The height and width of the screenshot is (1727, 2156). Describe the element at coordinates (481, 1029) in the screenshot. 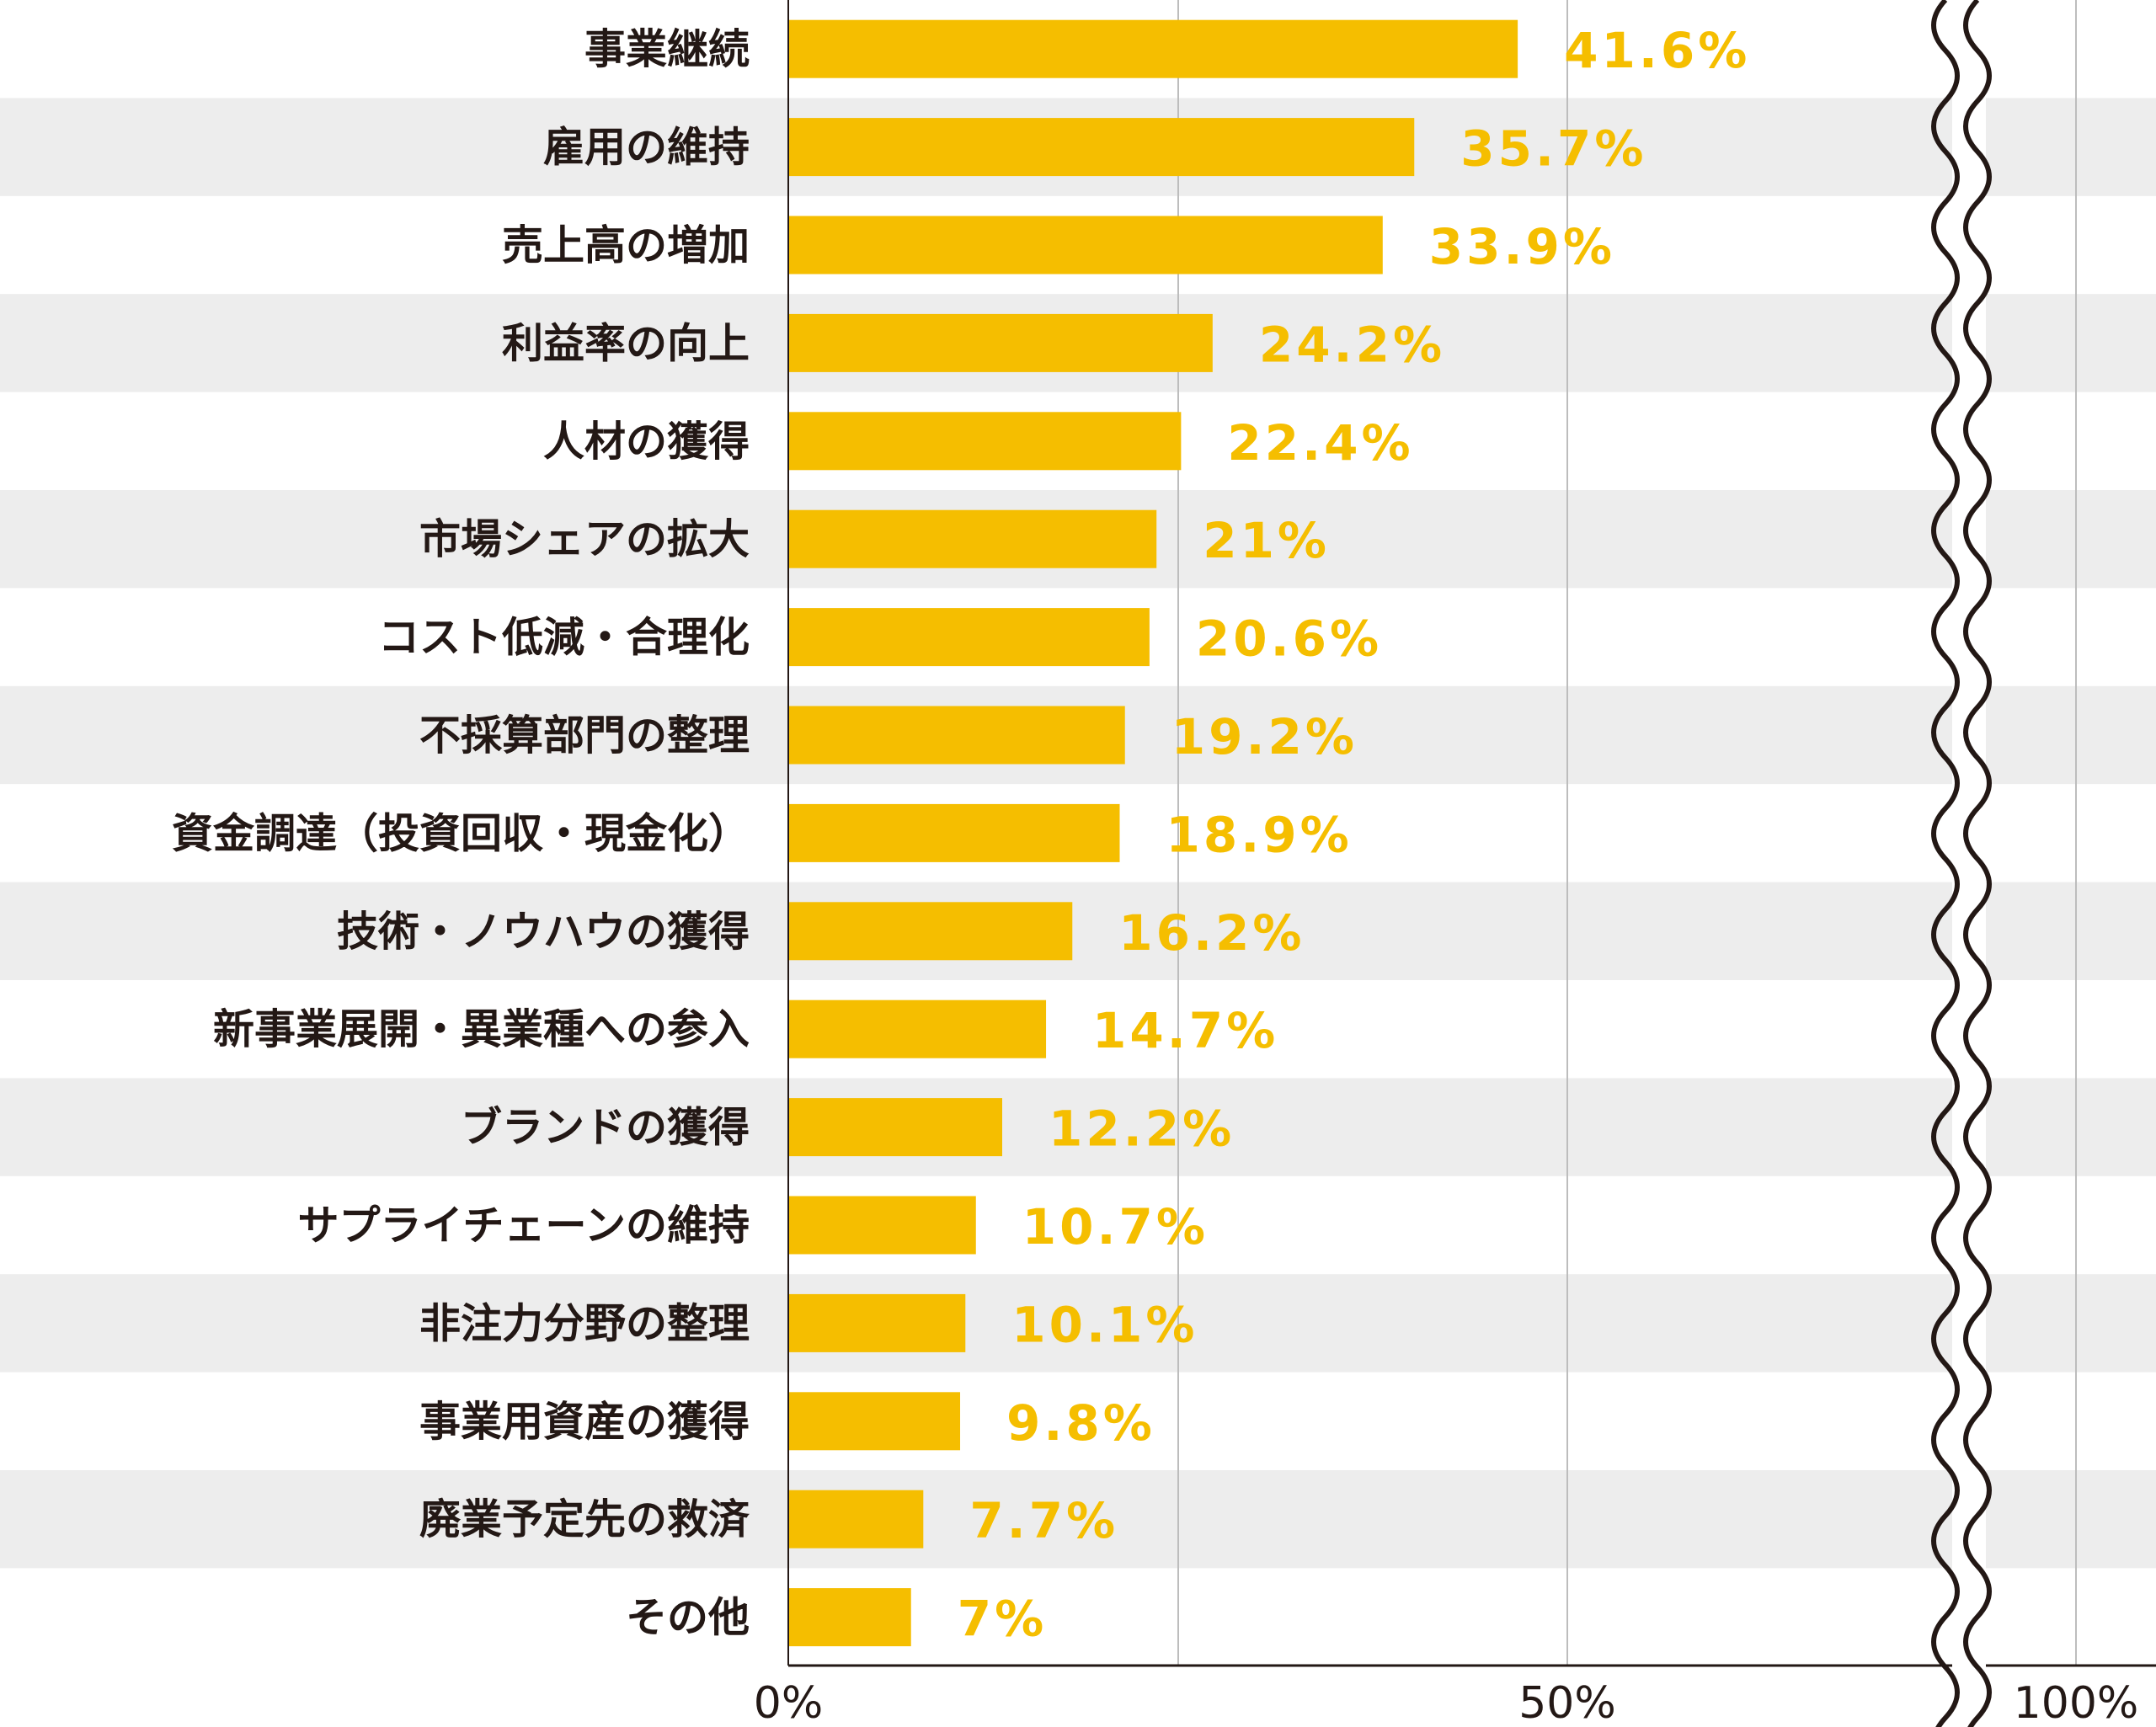

I see `category-label: 新事業展開・異業種への参入` at that location.